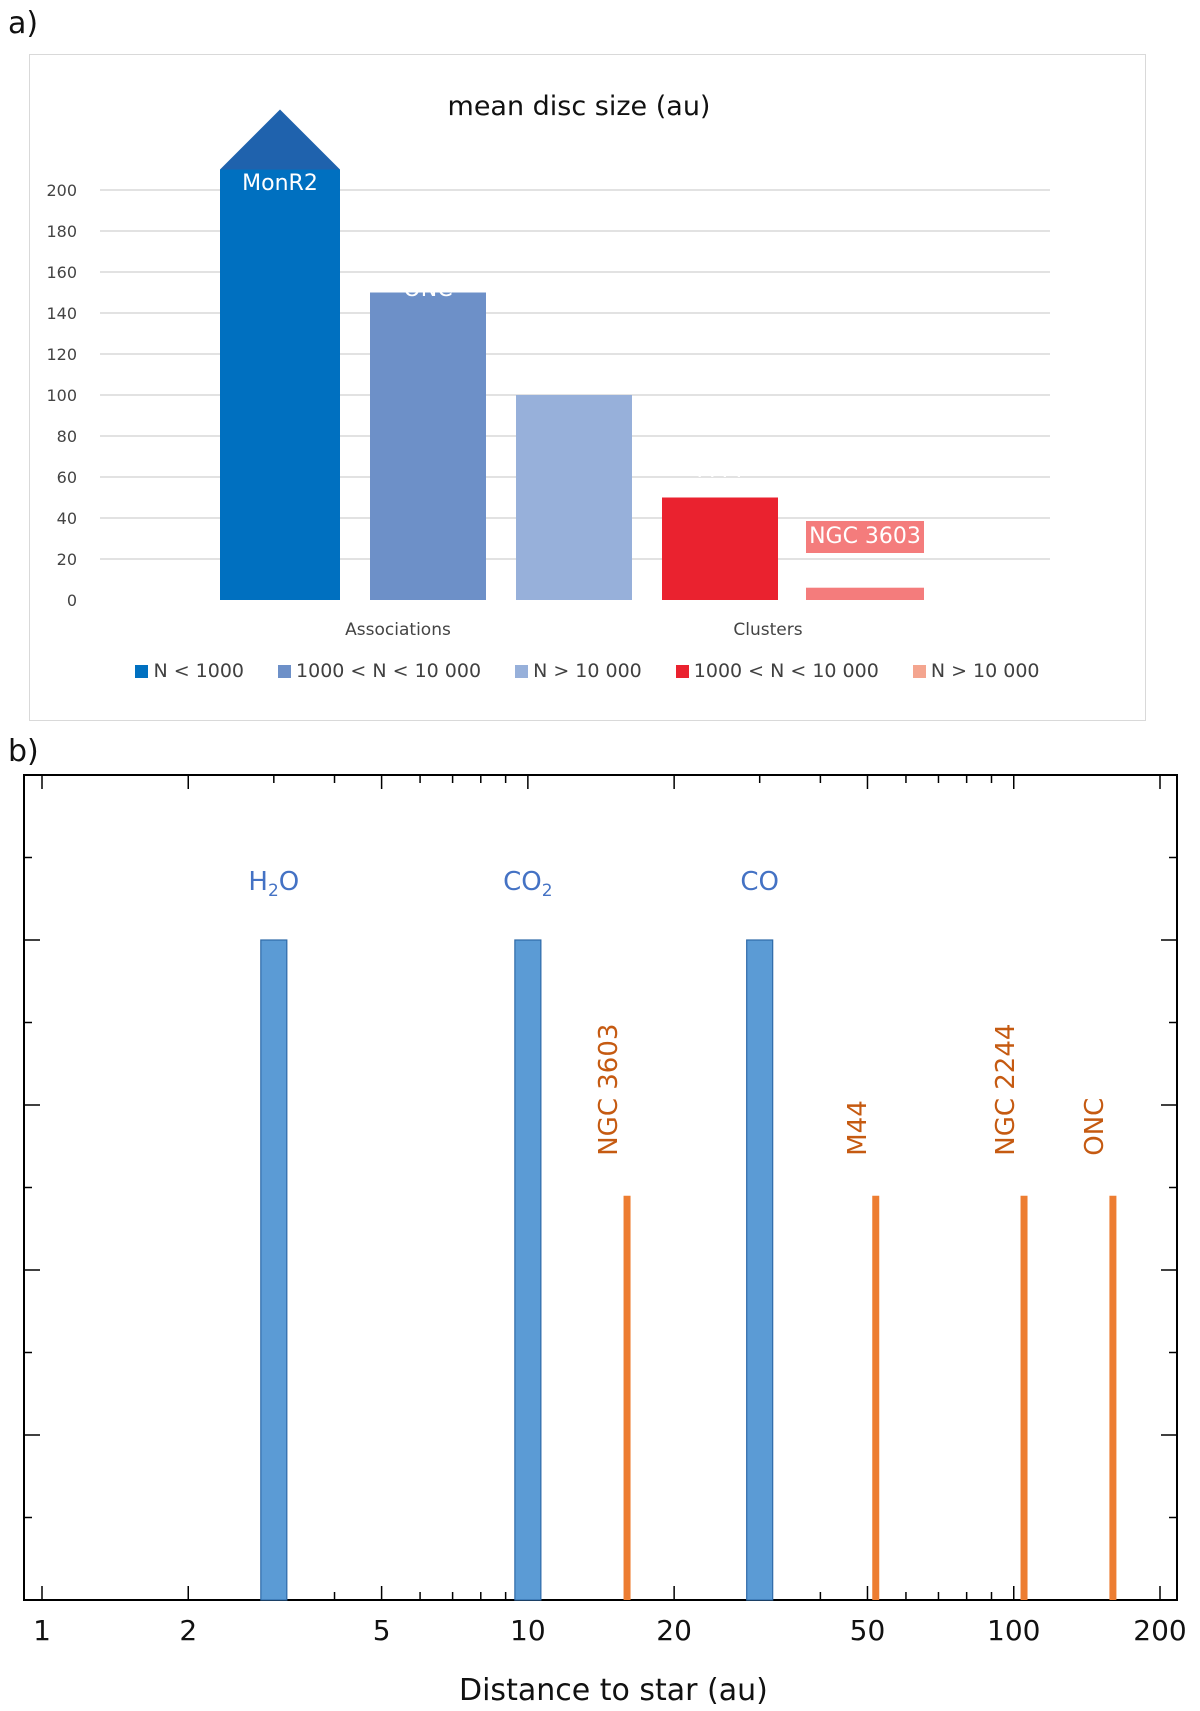 This screenshot has width=1200, height=1711. What do you see at coordinates (72, 600) in the screenshot?
I see `y-tick-label: 0` at bounding box center [72, 600].